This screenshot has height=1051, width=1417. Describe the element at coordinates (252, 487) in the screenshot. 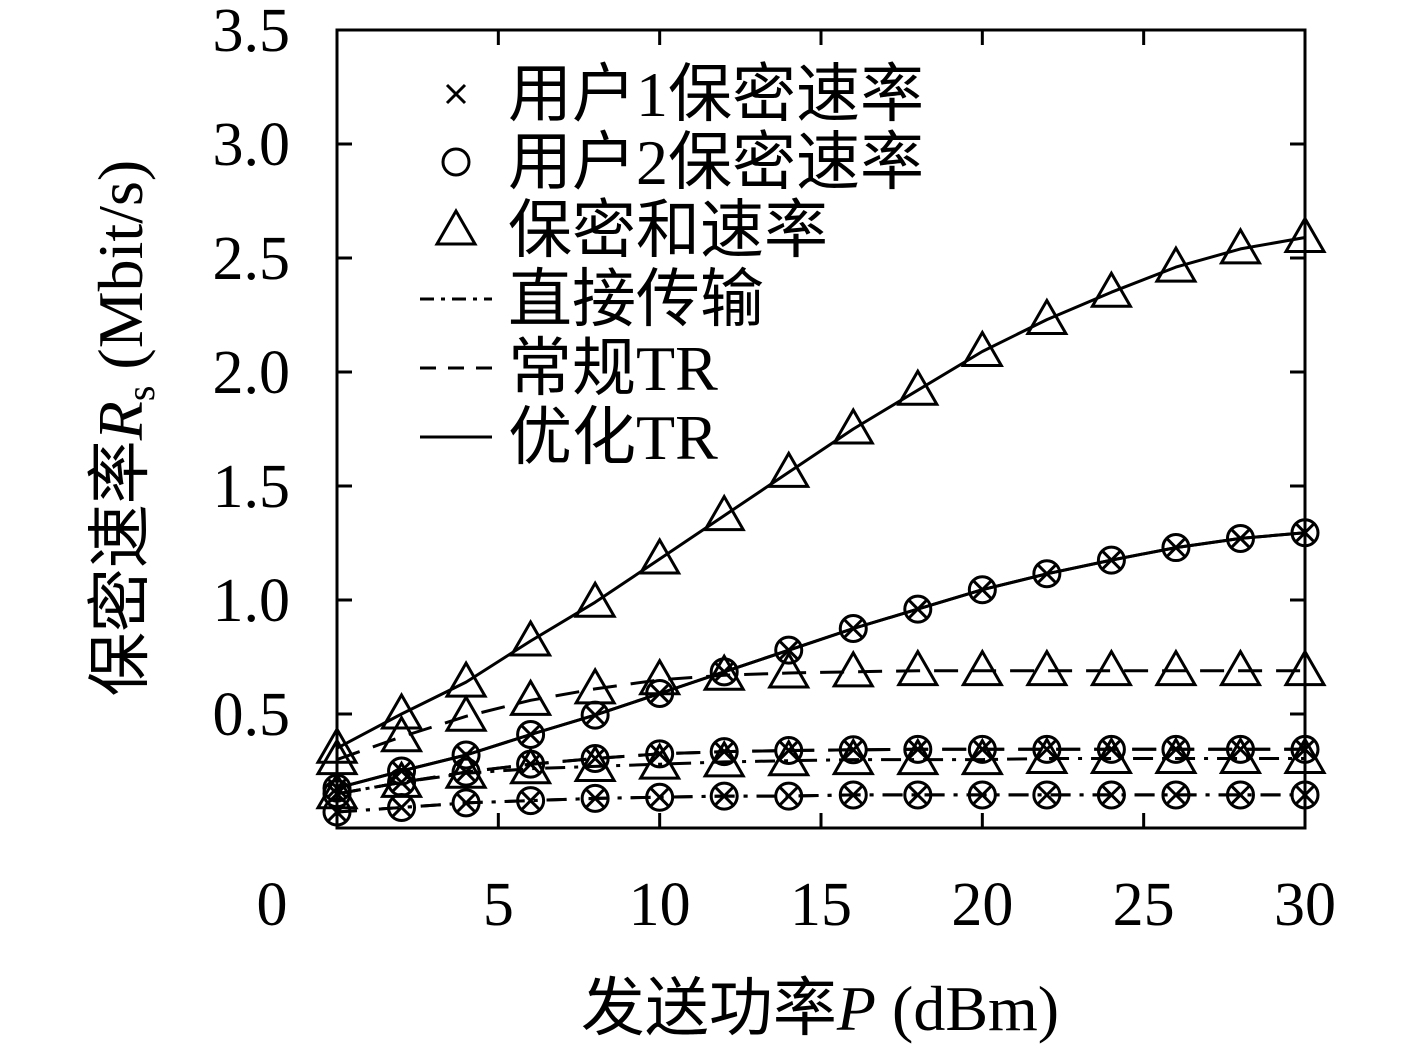

I see `y-tick-label: 1.5` at that location.